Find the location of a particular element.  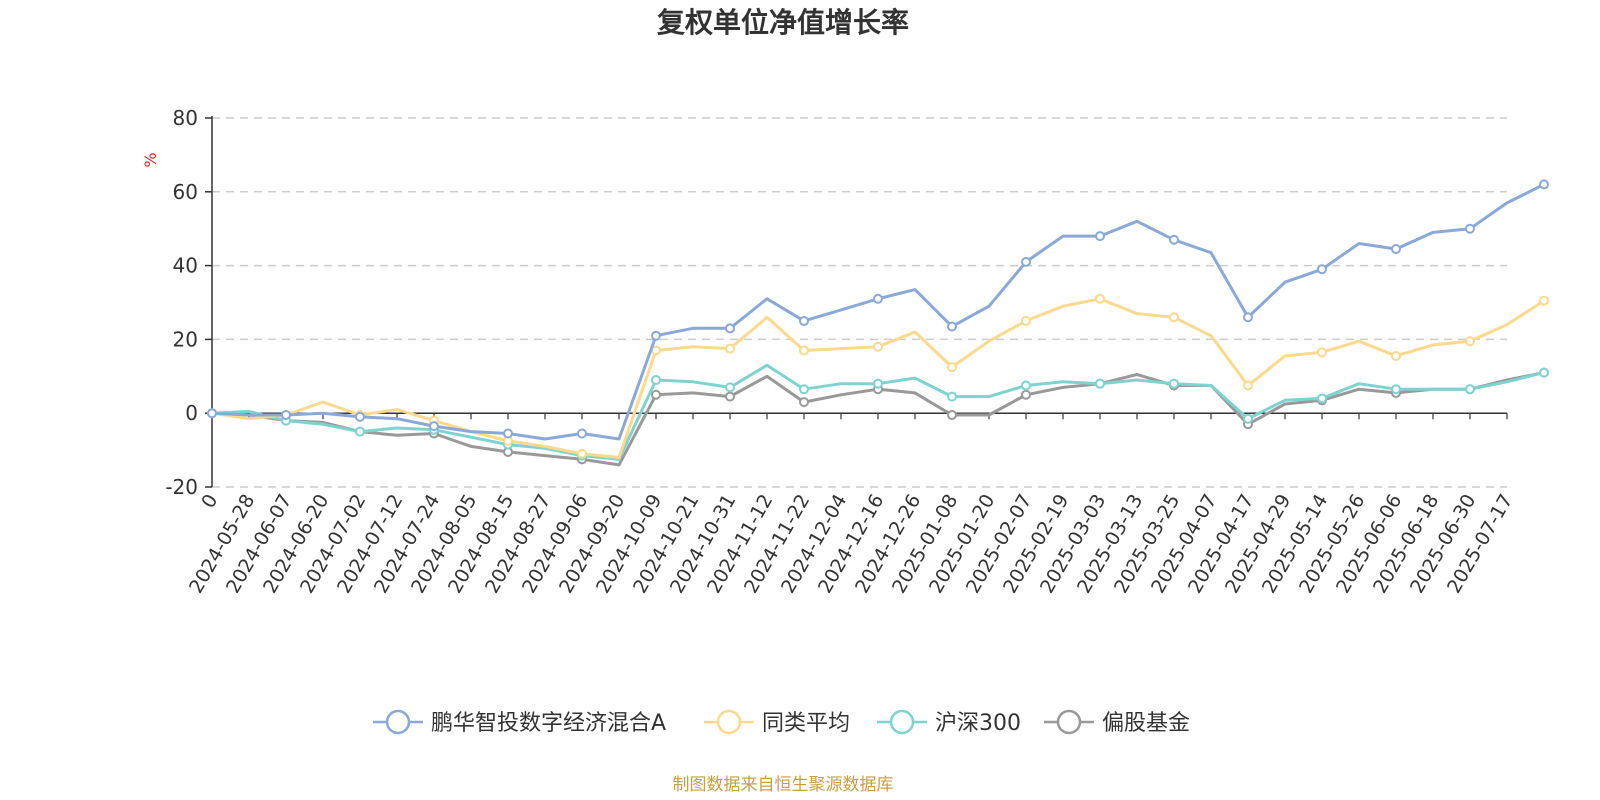

legend-label: 偏股基金 is located at coordinates (1146, 723).